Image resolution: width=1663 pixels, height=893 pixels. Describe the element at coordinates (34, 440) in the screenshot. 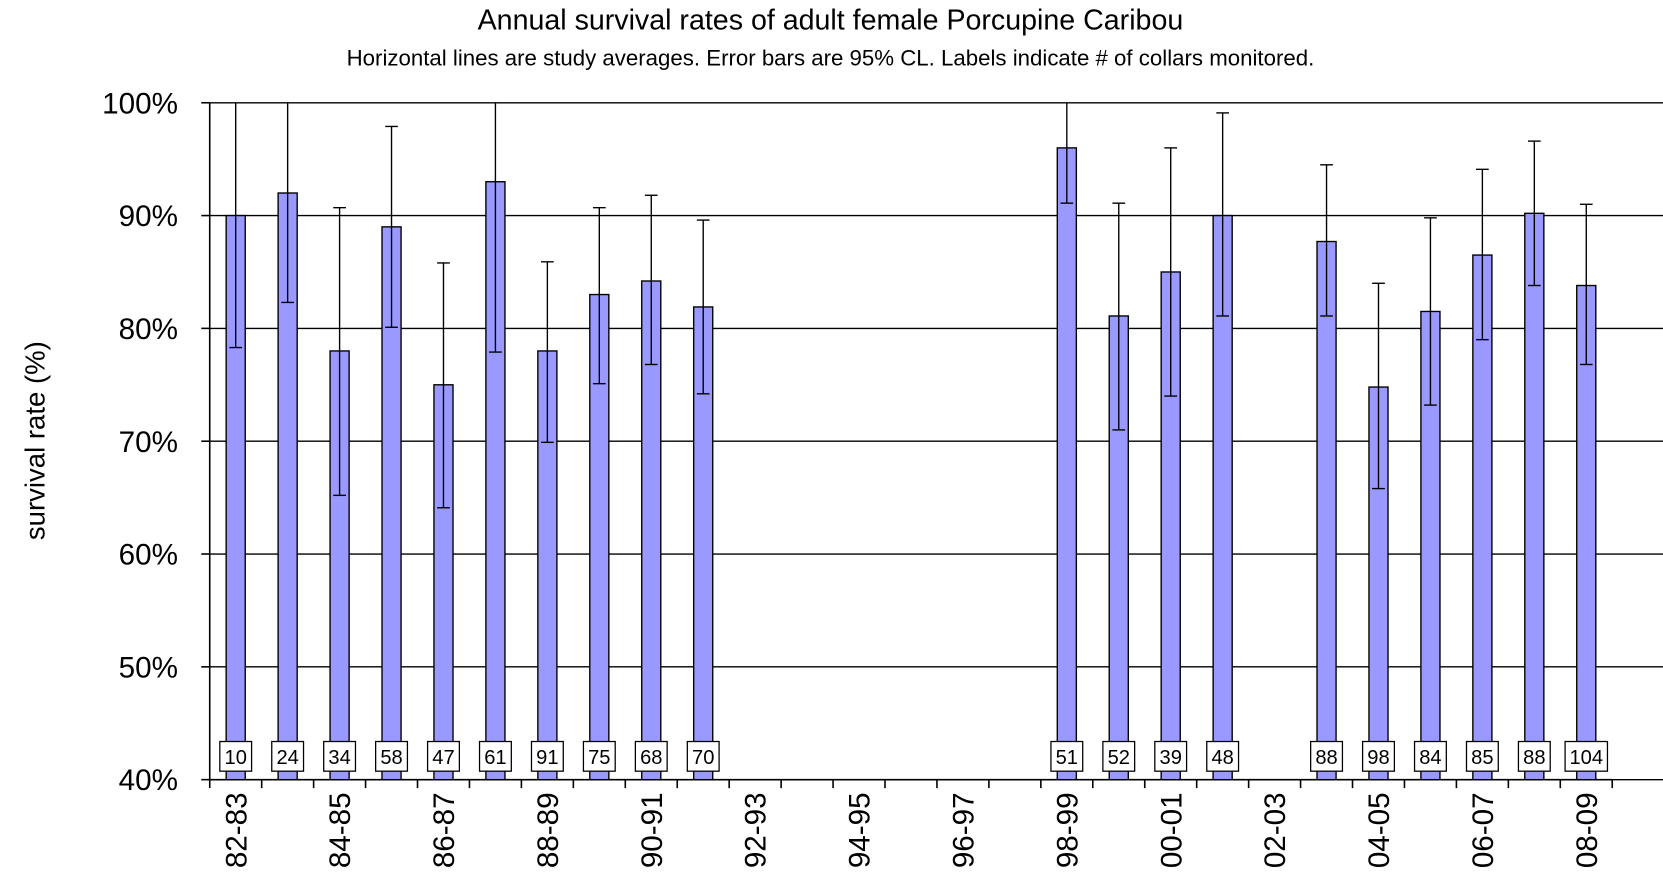

I see `y-axis-label: survival rate (%)` at that location.